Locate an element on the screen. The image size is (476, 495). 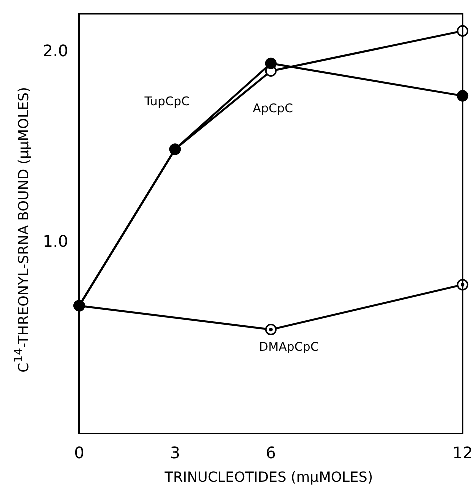
x-tick-label: 3 is located at coordinates (175, 453).